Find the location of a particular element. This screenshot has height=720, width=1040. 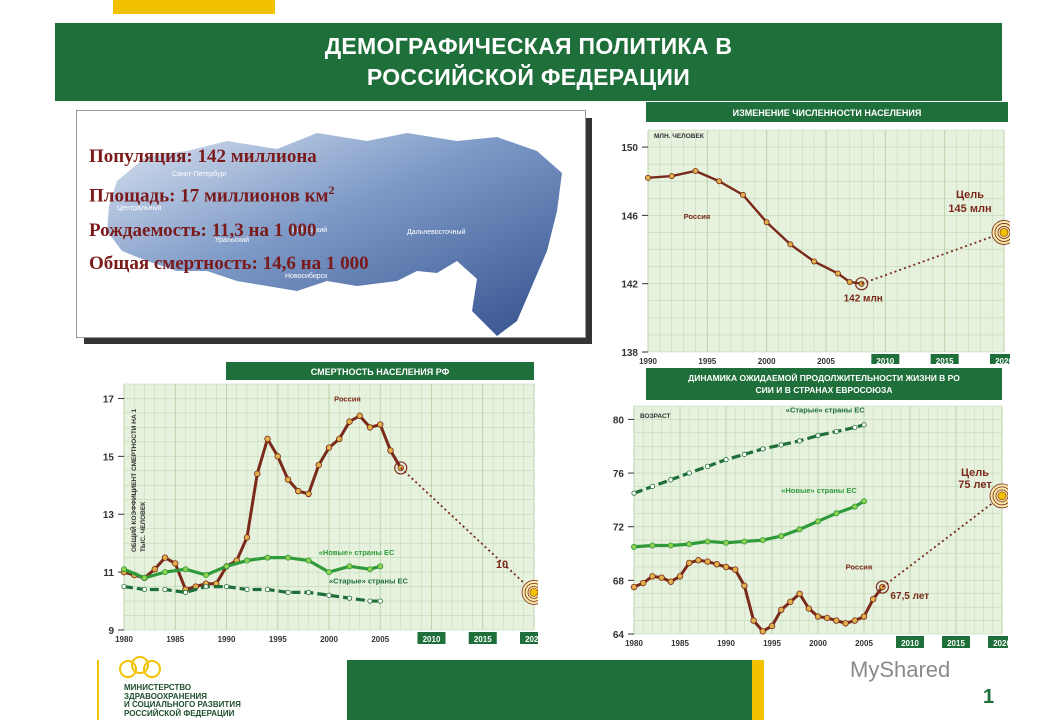

slide-number: 1 is located at coordinates (989, 697).